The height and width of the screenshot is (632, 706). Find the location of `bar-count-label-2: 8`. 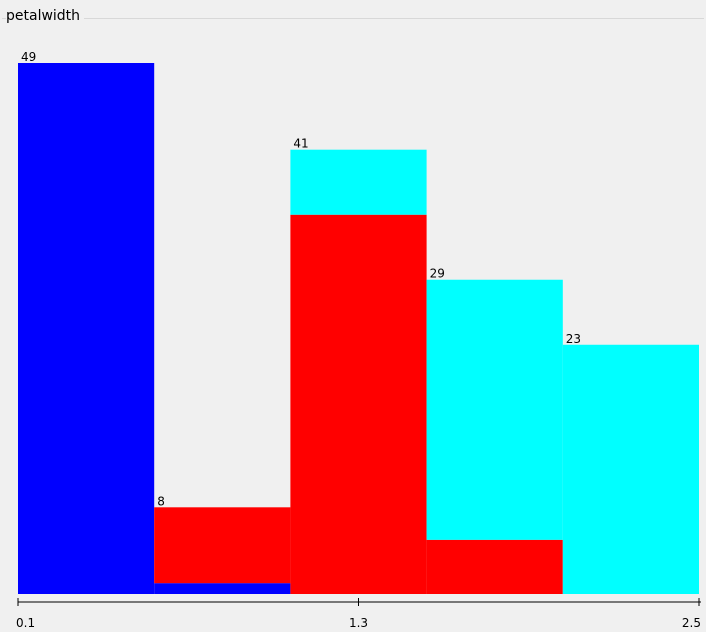

bar-count-label-2: 8 is located at coordinates (161, 501).